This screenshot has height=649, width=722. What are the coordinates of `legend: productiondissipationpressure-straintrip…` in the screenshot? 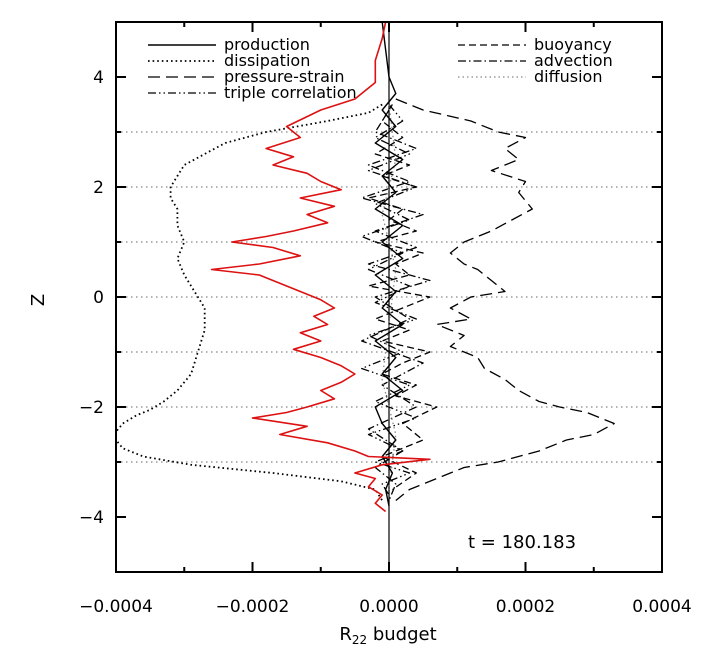 It's located at (380, 68).